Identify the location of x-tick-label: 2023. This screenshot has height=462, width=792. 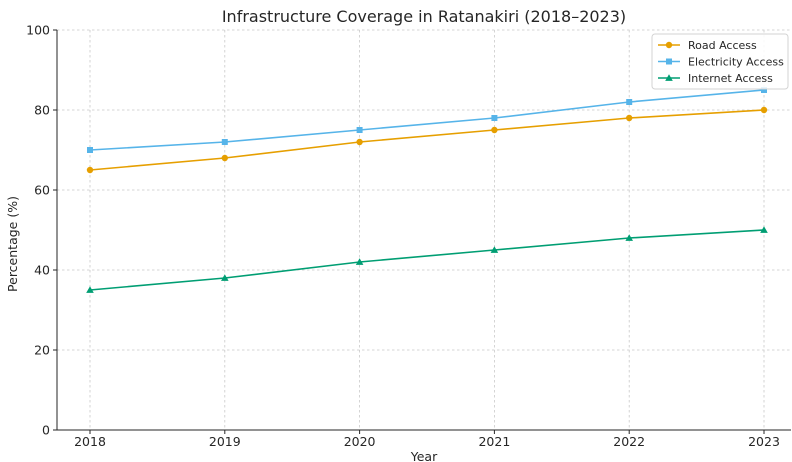
(764, 441).